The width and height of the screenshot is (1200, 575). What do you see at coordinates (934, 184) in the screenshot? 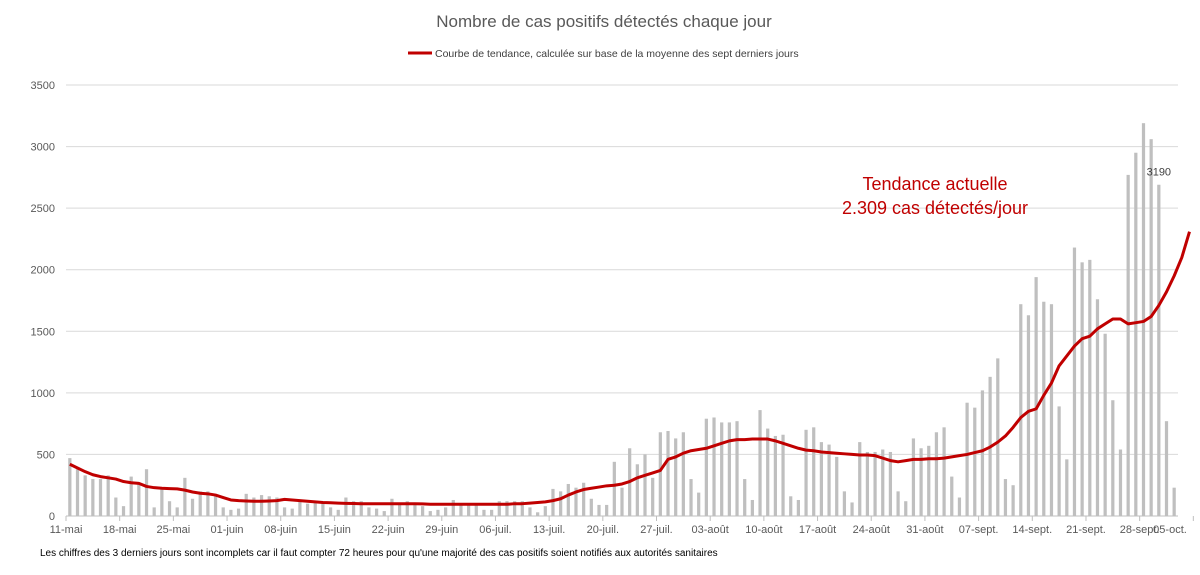
I see `annotation-line-1: Tendance actuelle` at bounding box center [934, 184].